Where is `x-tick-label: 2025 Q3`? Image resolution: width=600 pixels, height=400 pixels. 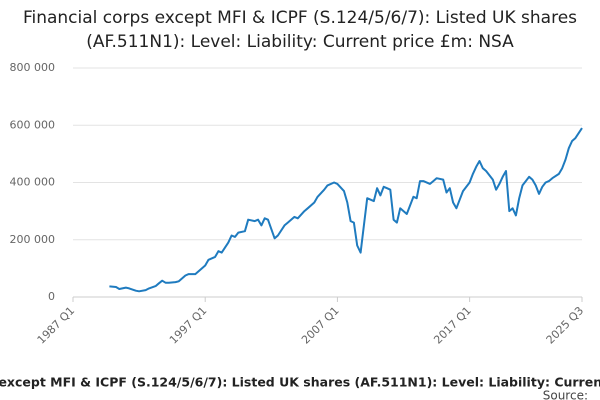 x-tick-label: 2025 Q3 is located at coordinates (565, 325).